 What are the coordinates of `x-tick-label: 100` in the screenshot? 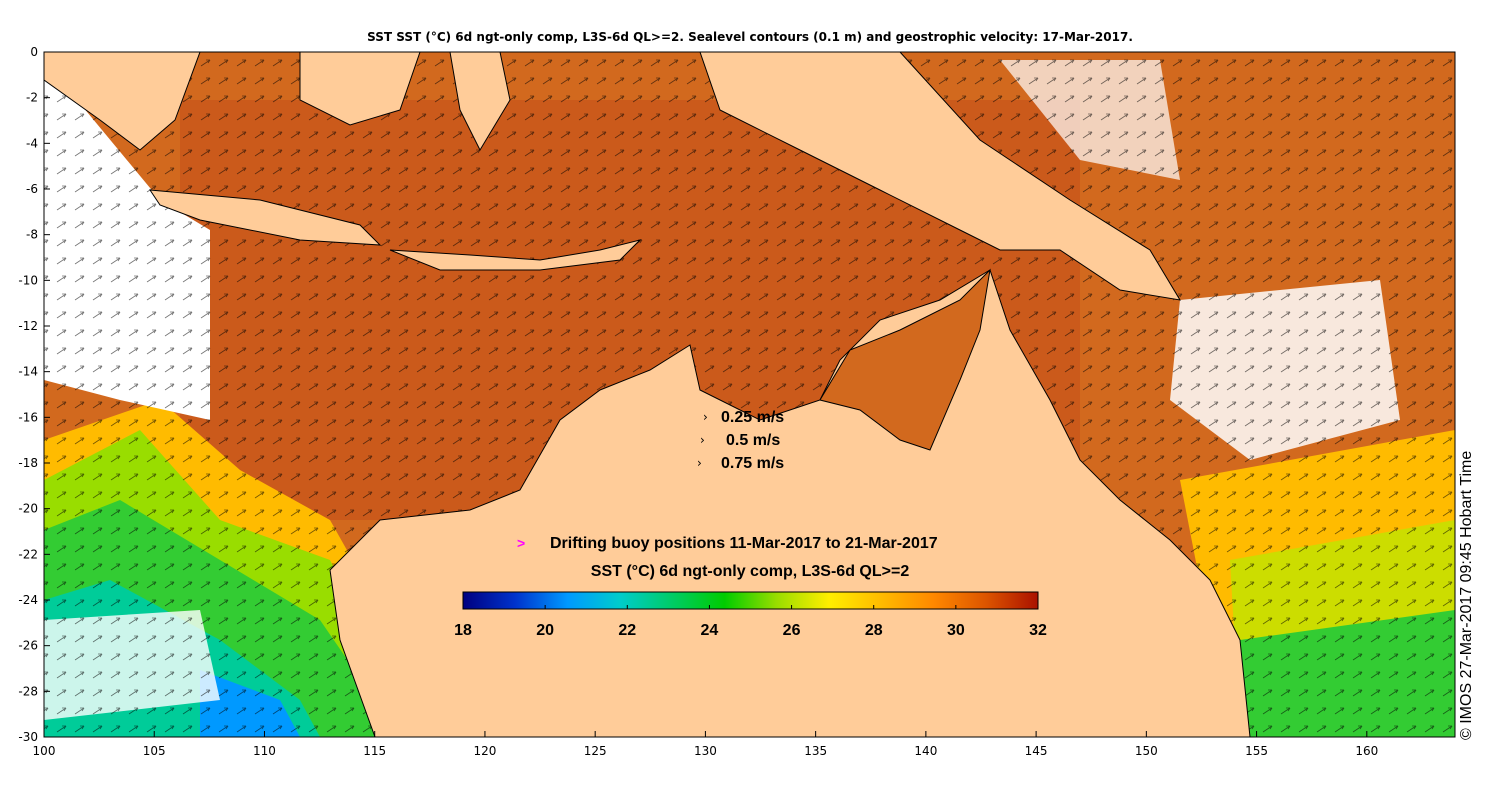 It's located at (44, 751).